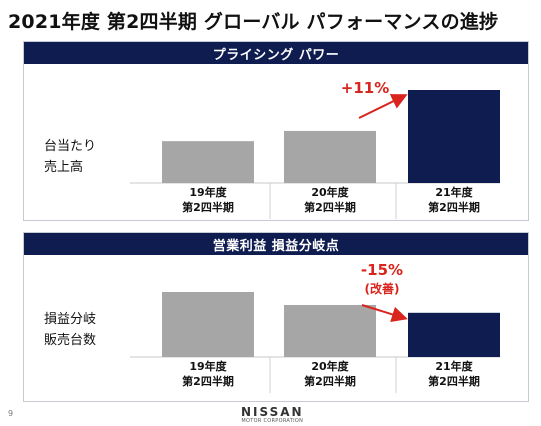 The image size is (541, 426). I want to click on page-number: 9, so click(10, 413).